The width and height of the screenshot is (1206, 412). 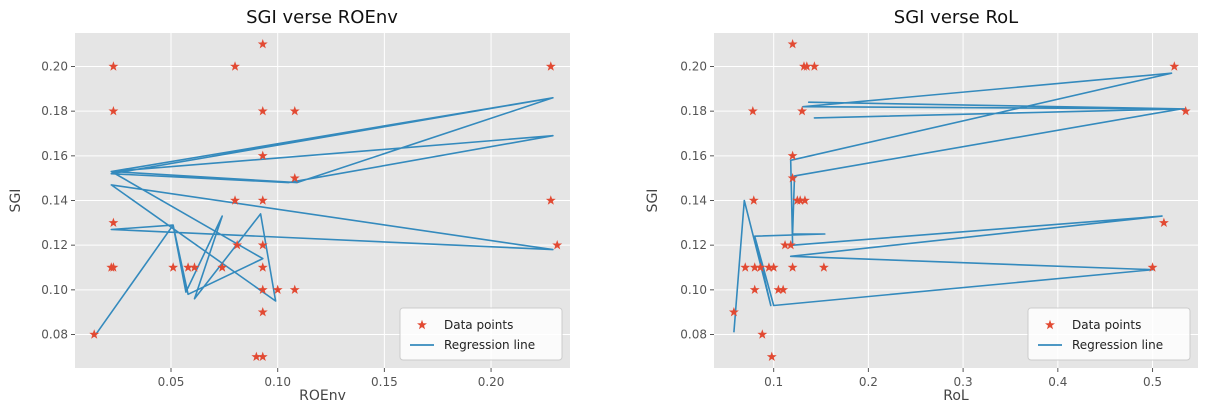 What do you see at coordinates (384, 382) in the screenshot?
I see `x-tick-label: 0.15` at bounding box center [384, 382].